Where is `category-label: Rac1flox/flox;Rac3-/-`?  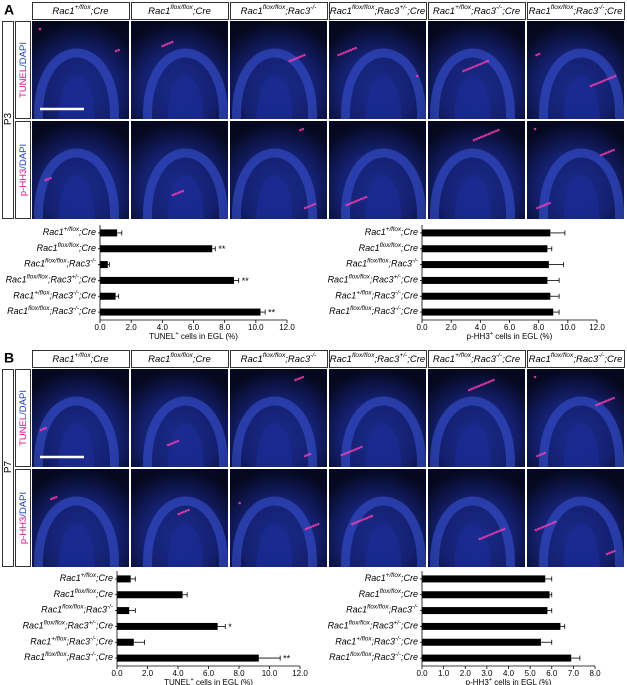 category-label: Rac1flox/flox;Rac3-/- is located at coordinates (77, 609).